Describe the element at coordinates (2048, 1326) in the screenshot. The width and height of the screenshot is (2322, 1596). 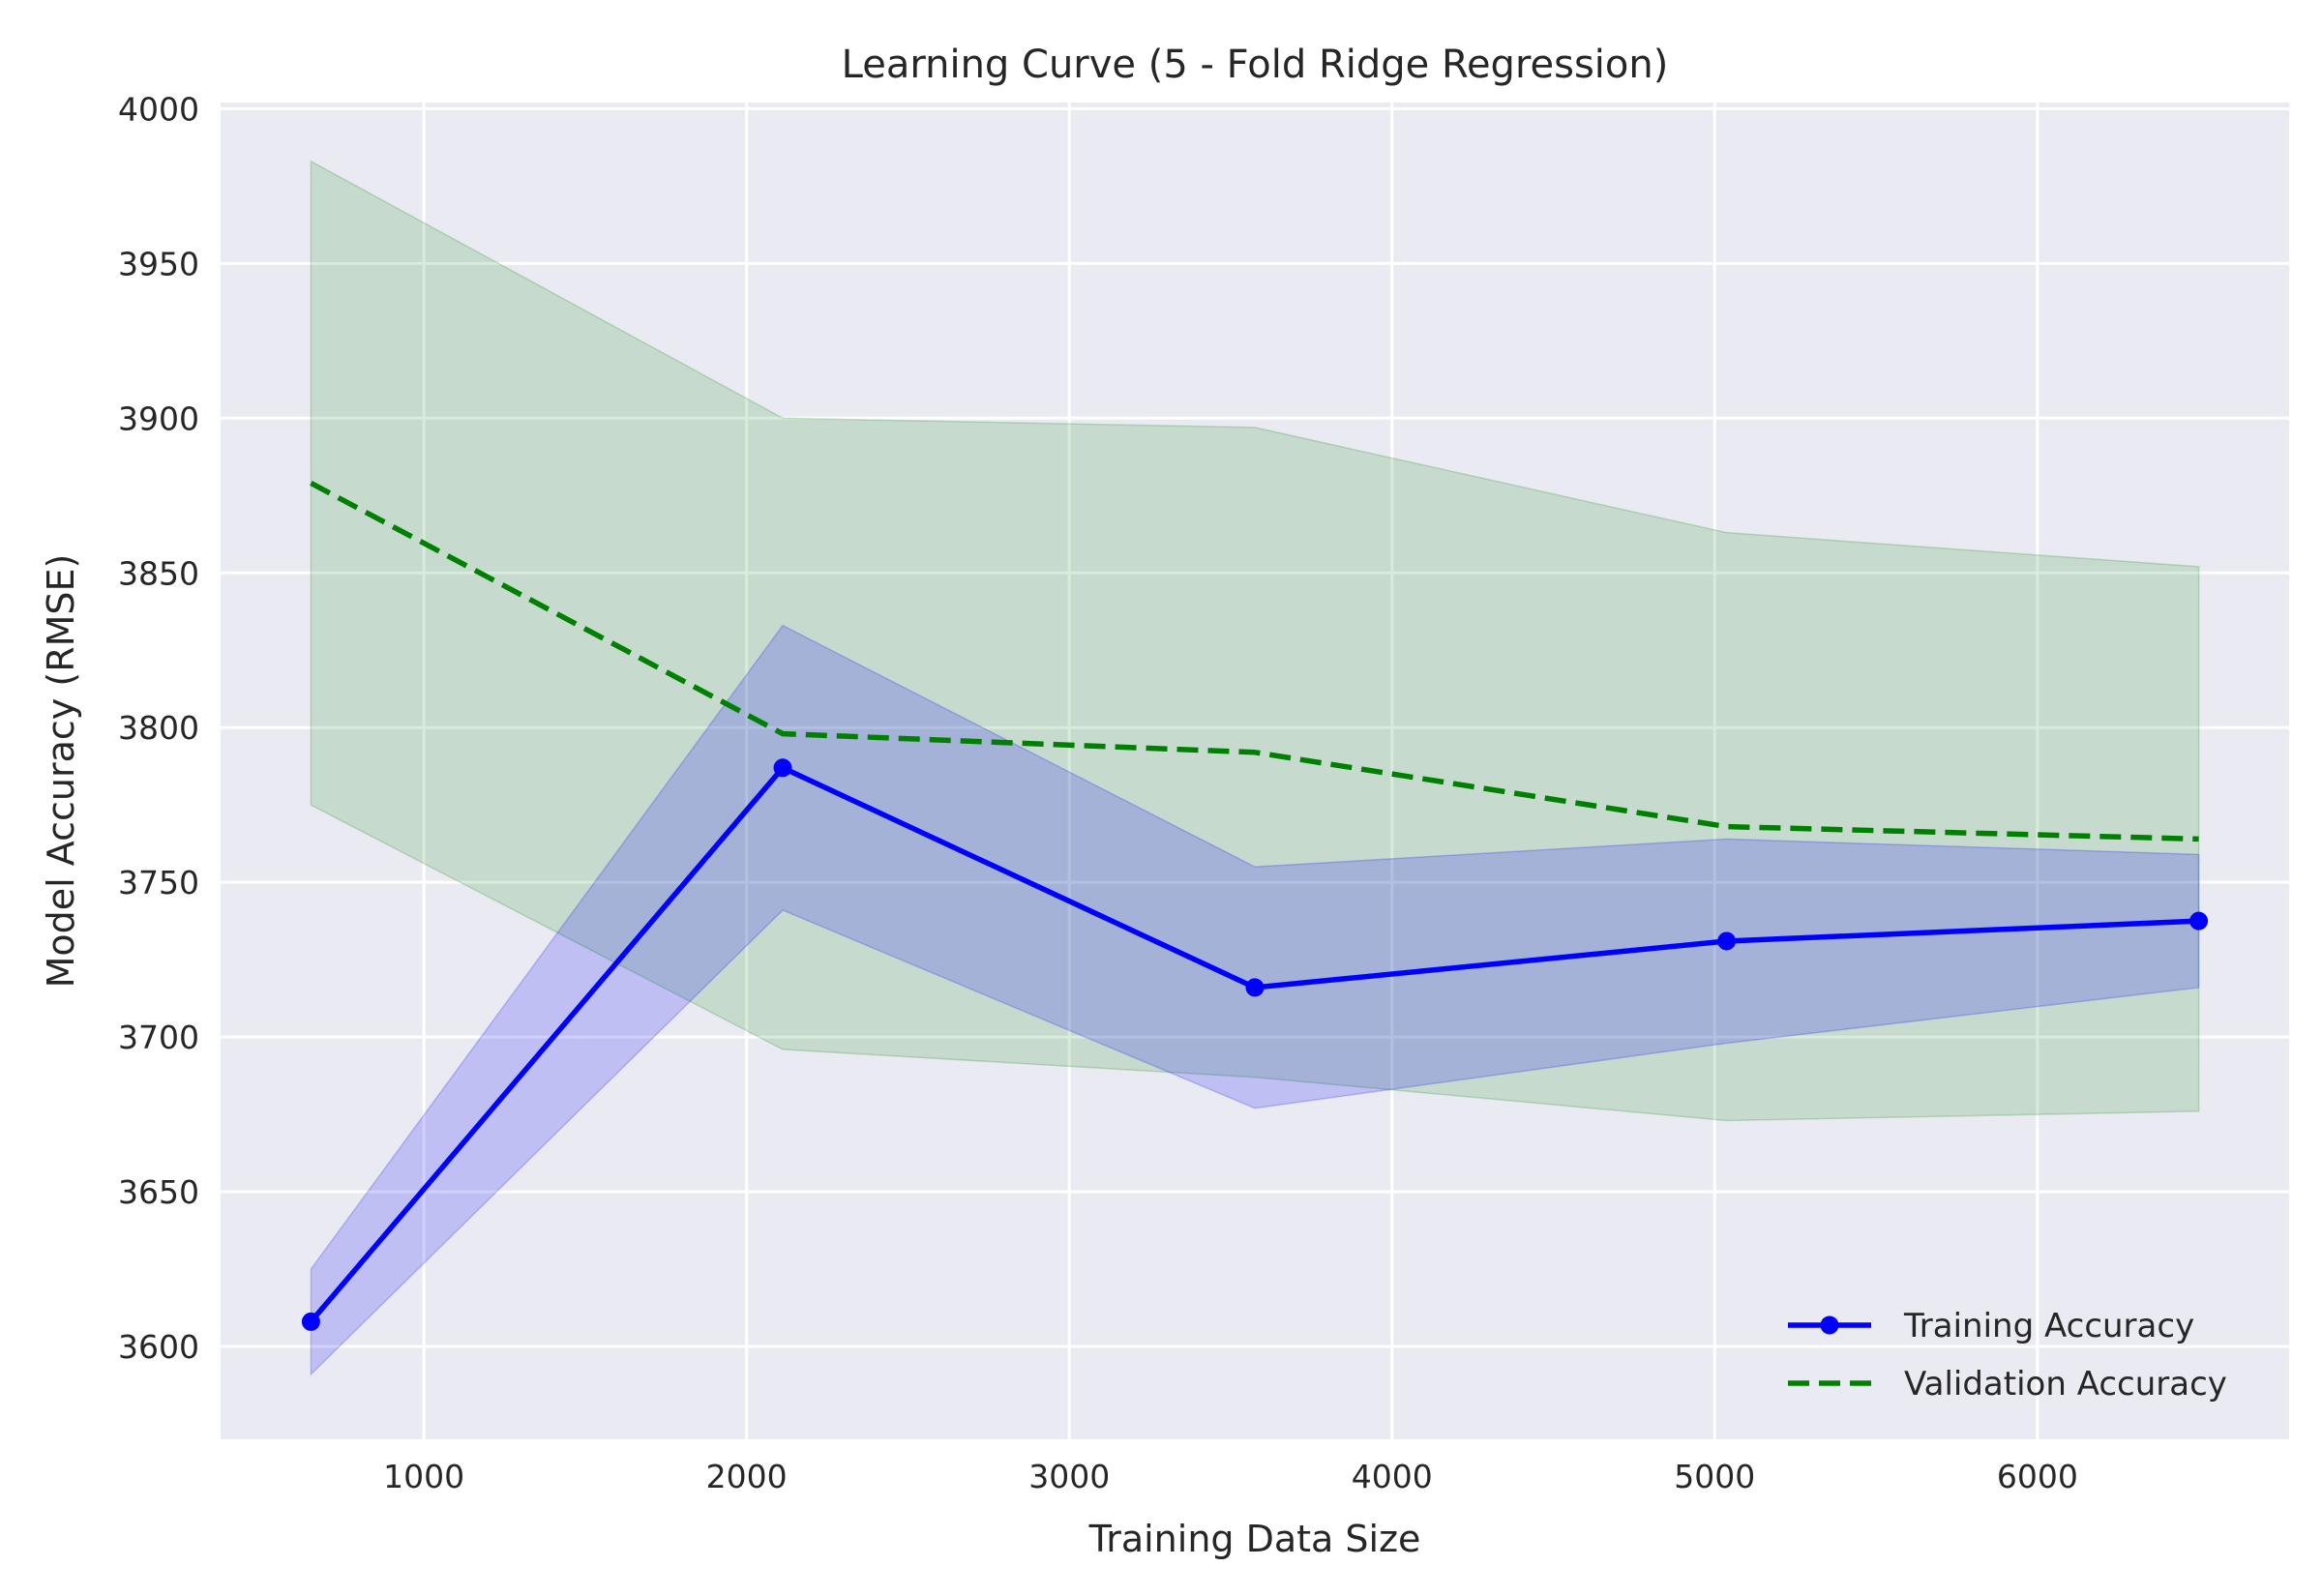
I see `legend-label-training: Training Accuracy` at that location.